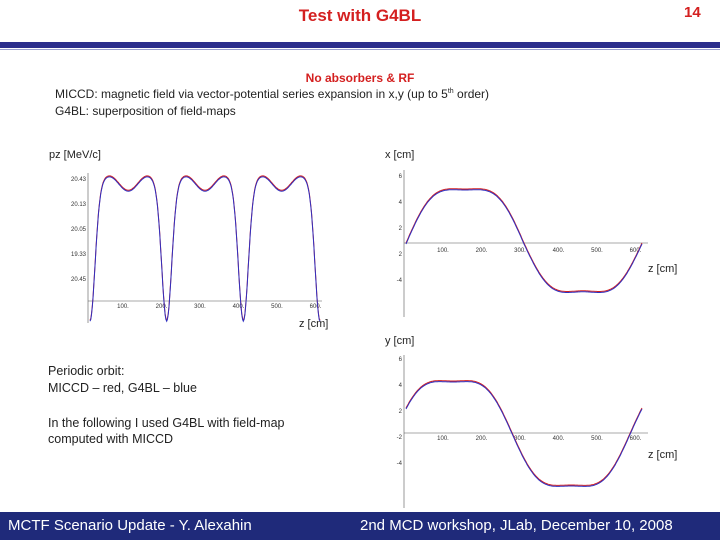 This screenshot has height=540, width=720. Describe the element at coordinates (401, 386) in the screenshot. I see `y-y-tick: 4` at that location.